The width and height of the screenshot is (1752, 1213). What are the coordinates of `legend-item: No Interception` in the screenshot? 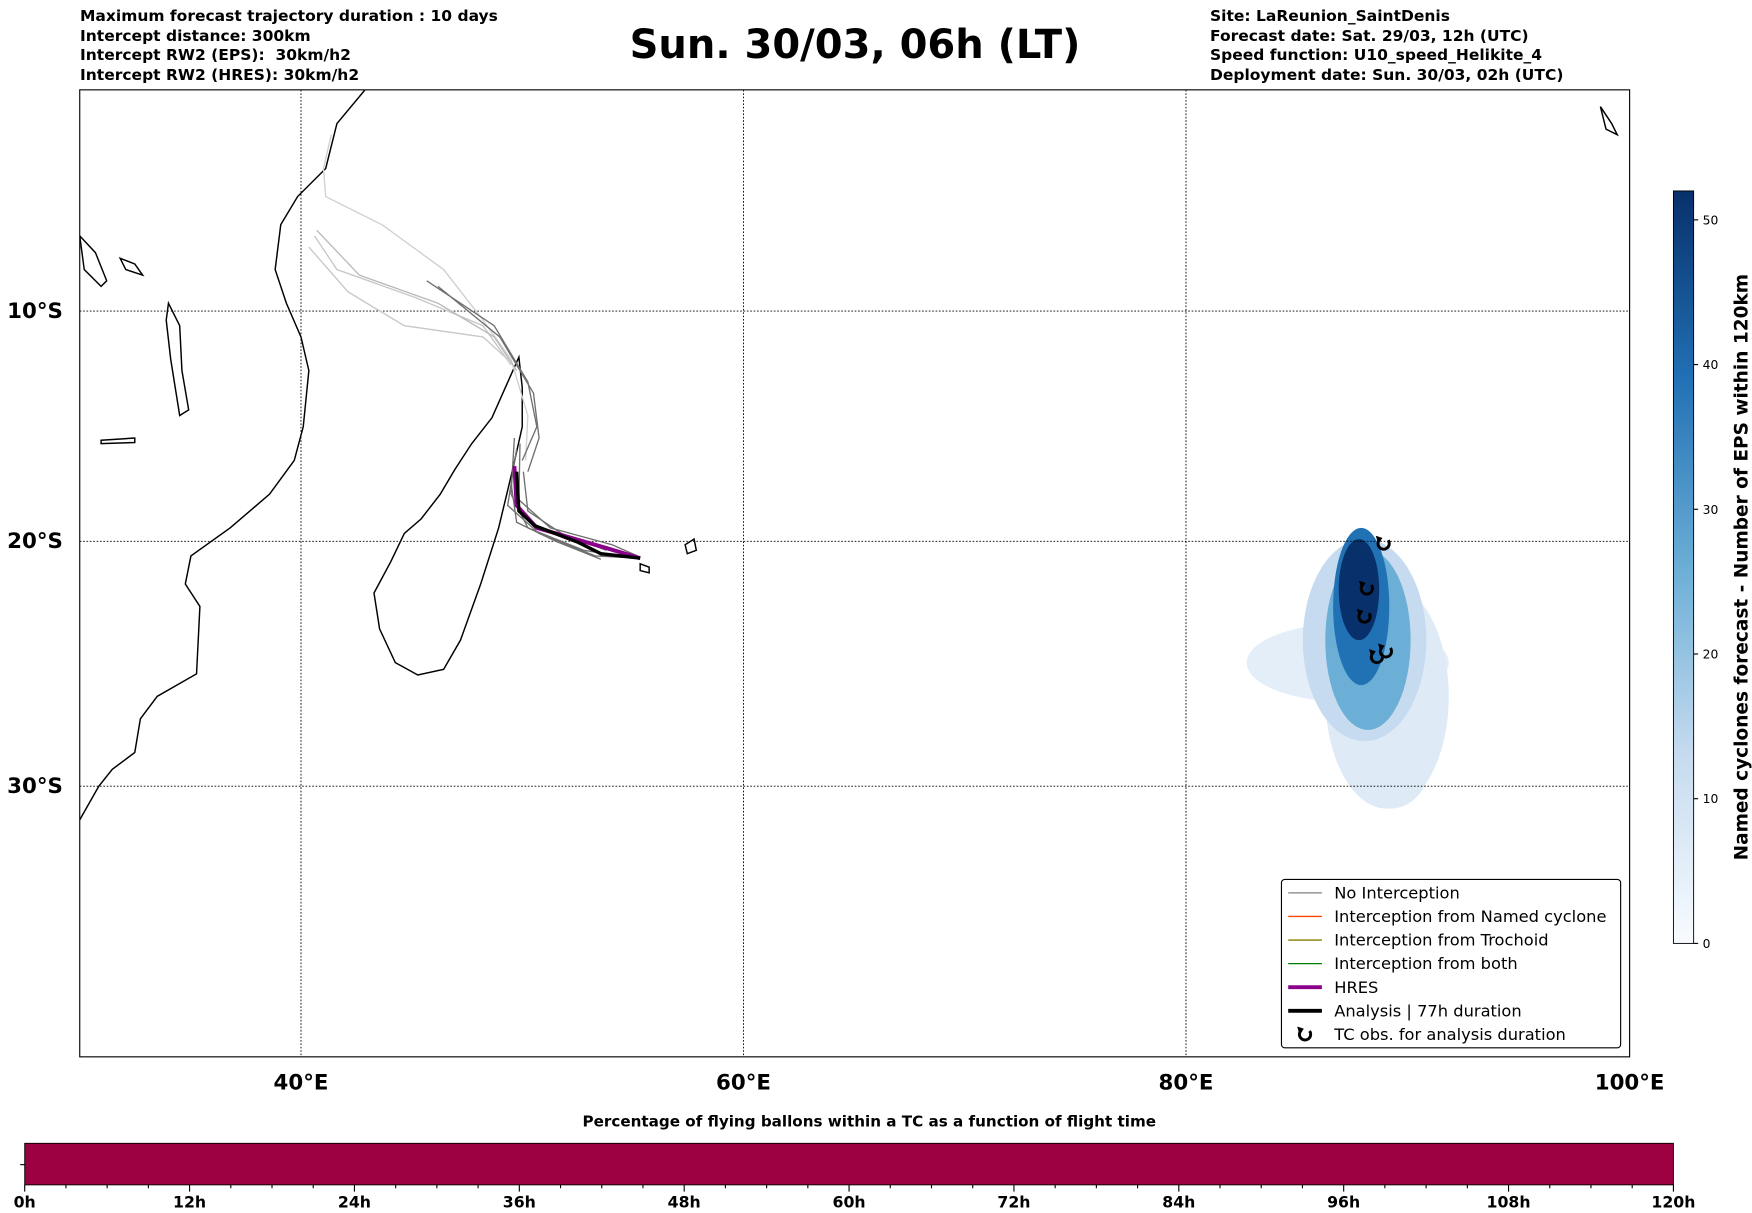 It's located at (1374, 892).